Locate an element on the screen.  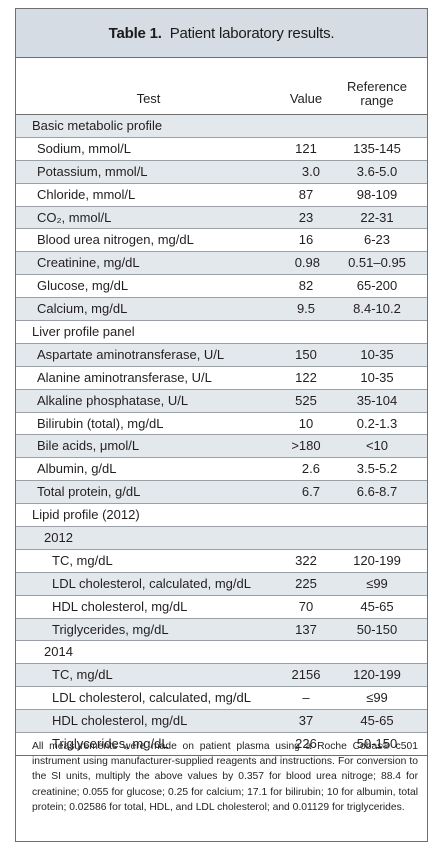
table-row: Calcium, mg/dL 9.5 8.4-10.2 is located at coordinates (221, 310).